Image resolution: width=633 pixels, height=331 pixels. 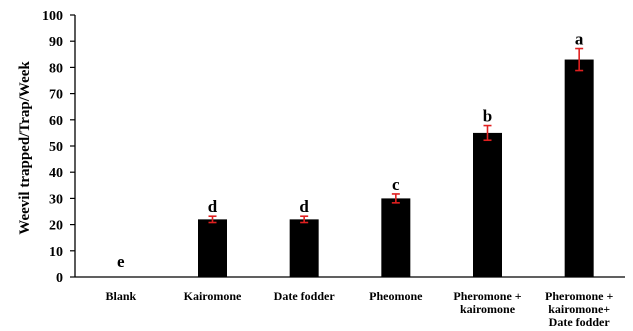 What do you see at coordinates (396, 184) in the screenshot?
I see `significance-letter: c` at bounding box center [396, 184].